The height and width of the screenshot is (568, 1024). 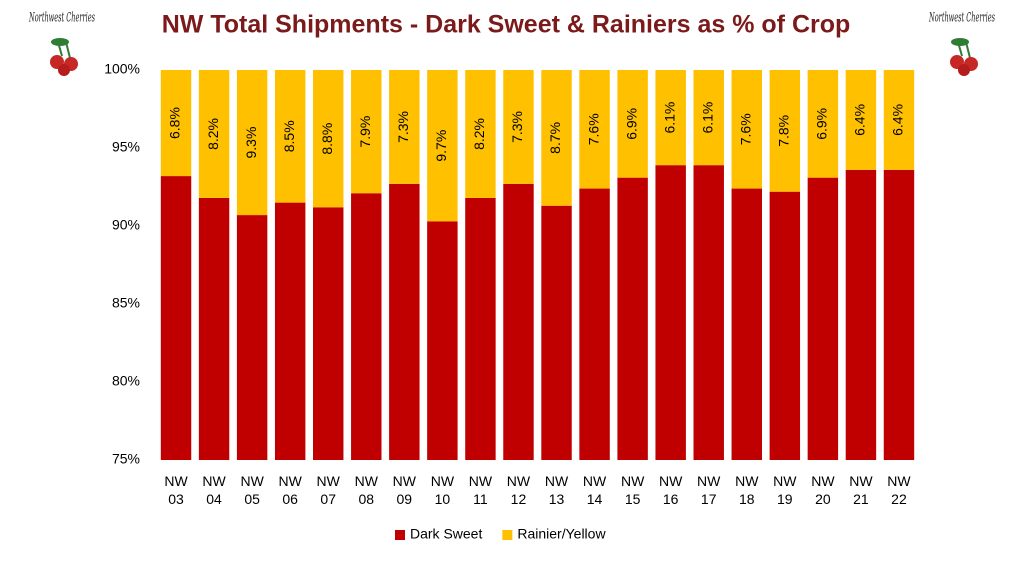 What do you see at coordinates (122, 69) in the screenshot?
I see `y-tick-label: 100%` at bounding box center [122, 69].